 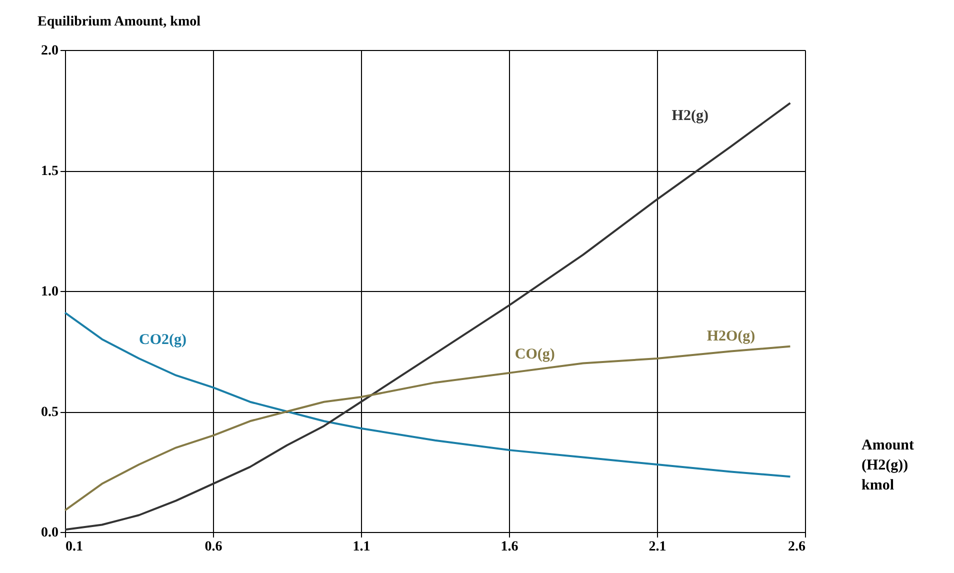 I want to click on y-tick-label: 2.0, so click(x=49, y=51).